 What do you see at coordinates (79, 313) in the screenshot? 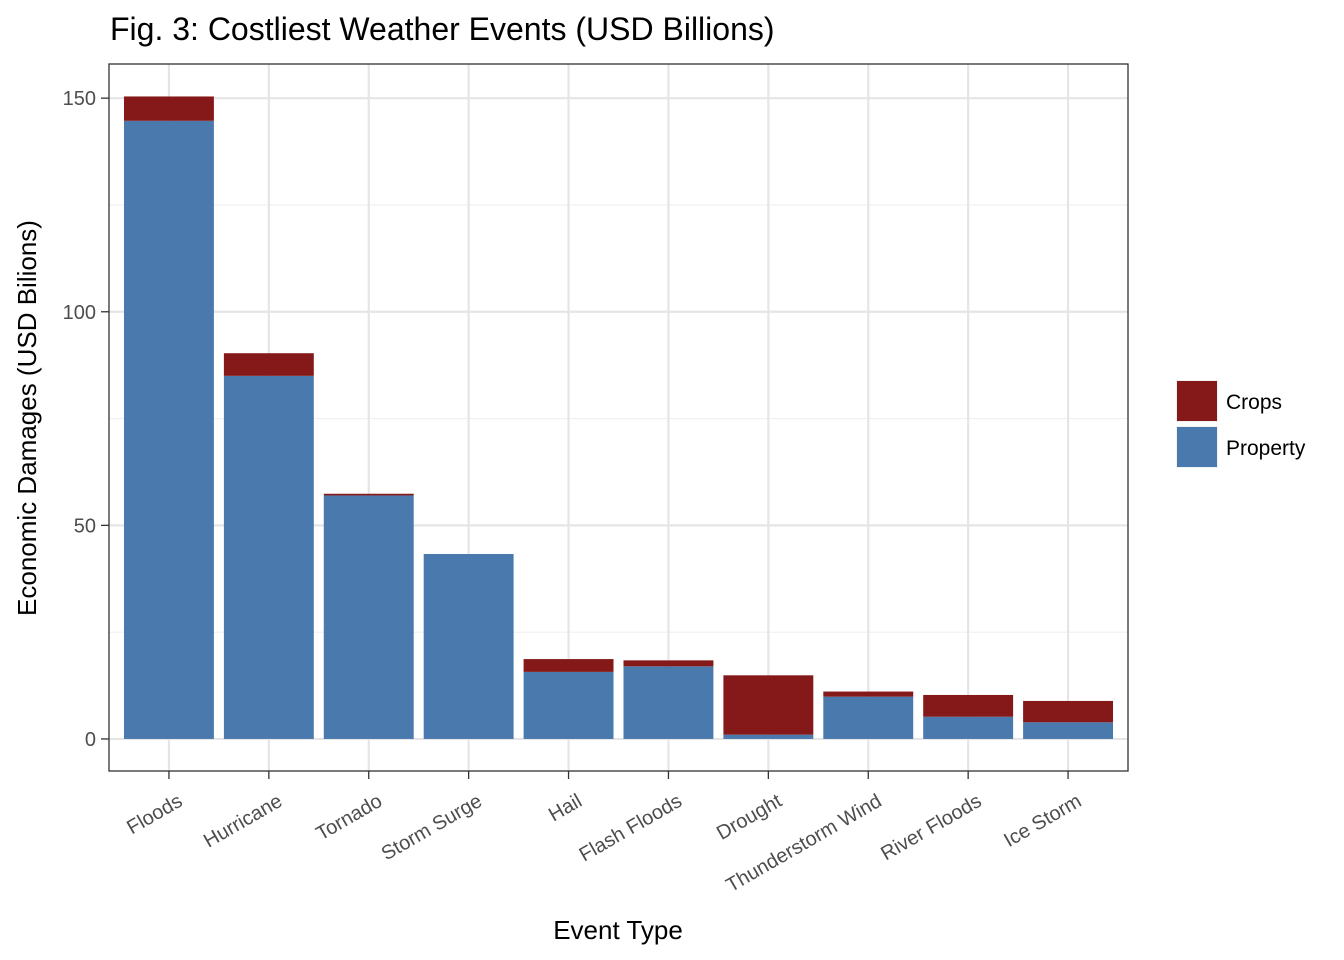
I see `y-tick-label: 100` at bounding box center [79, 313].